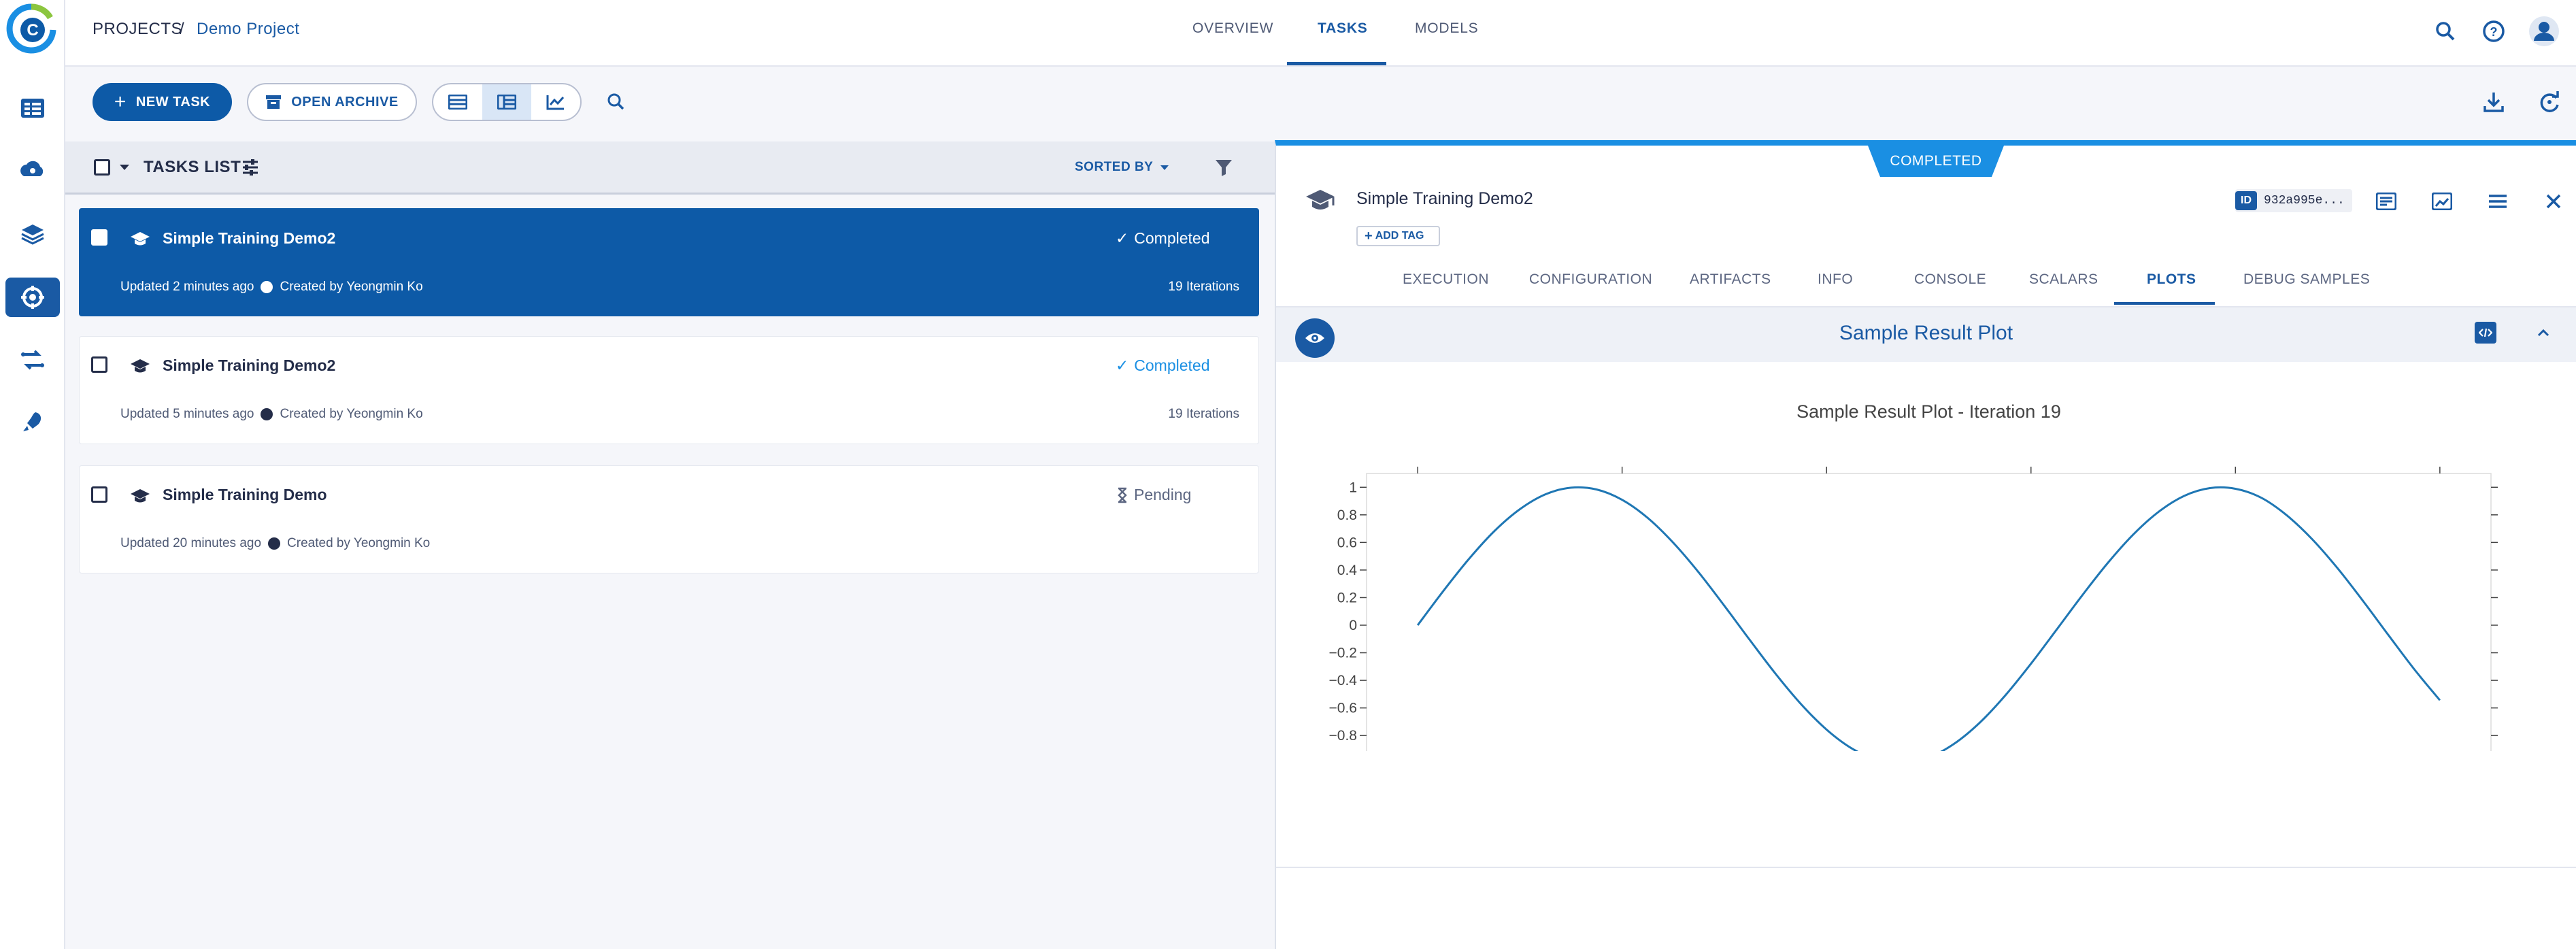 The height and width of the screenshot is (949, 2576). What do you see at coordinates (32, 475) in the screenshot?
I see `sidebar: C` at bounding box center [32, 475].